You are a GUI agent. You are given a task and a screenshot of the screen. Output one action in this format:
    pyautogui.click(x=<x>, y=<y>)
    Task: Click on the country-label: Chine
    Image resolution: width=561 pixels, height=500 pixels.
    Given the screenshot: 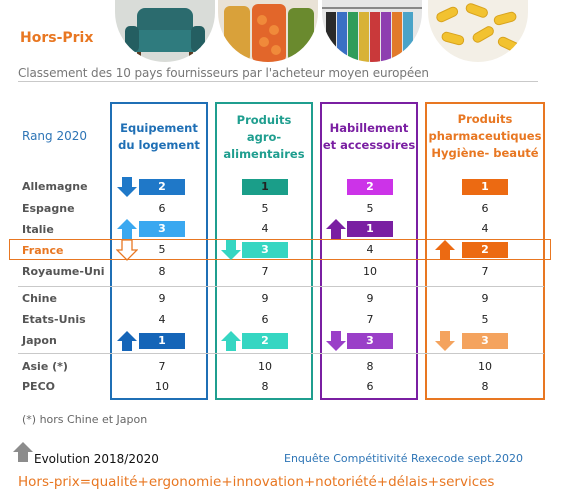 What is the action you would take?
    pyautogui.click(x=39, y=298)
    